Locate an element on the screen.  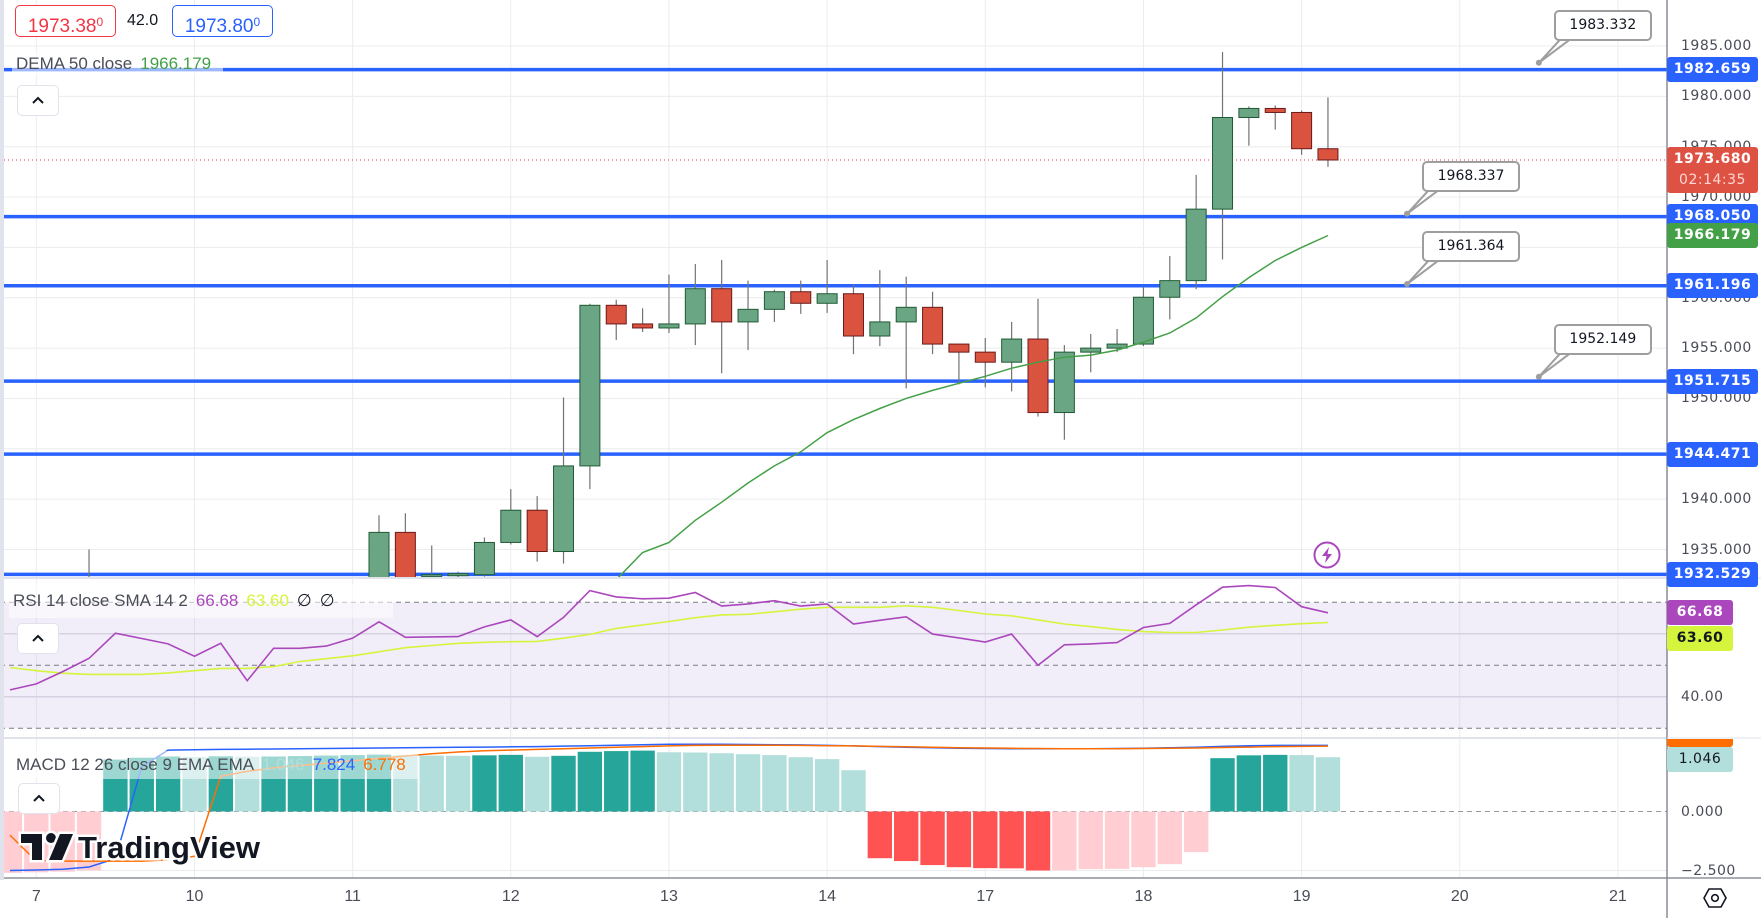
rsi-sma-line is located at coordinates (669, 640).